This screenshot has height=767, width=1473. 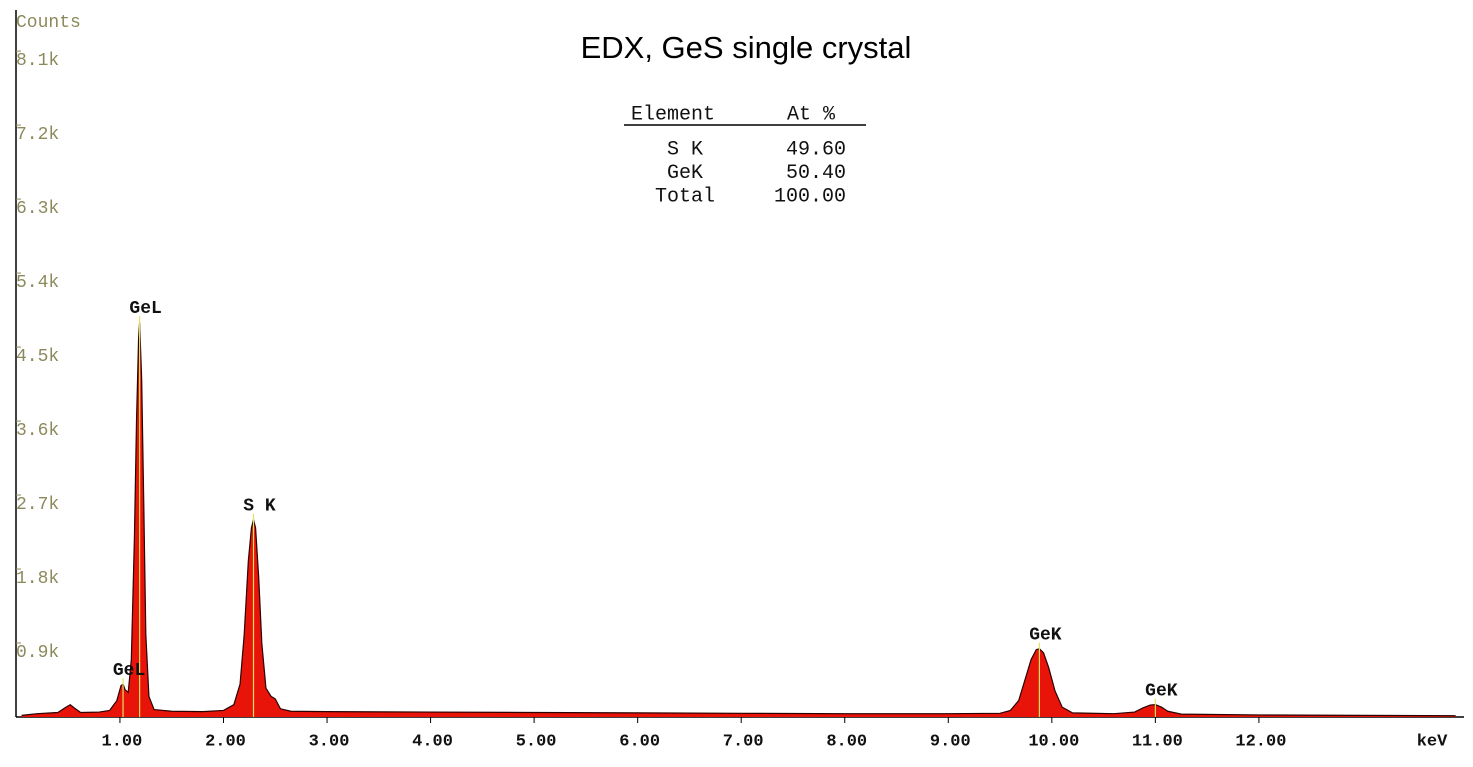 What do you see at coordinates (673, 114) in the screenshot?
I see `table-header: Element` at bounding box center [673, 114].